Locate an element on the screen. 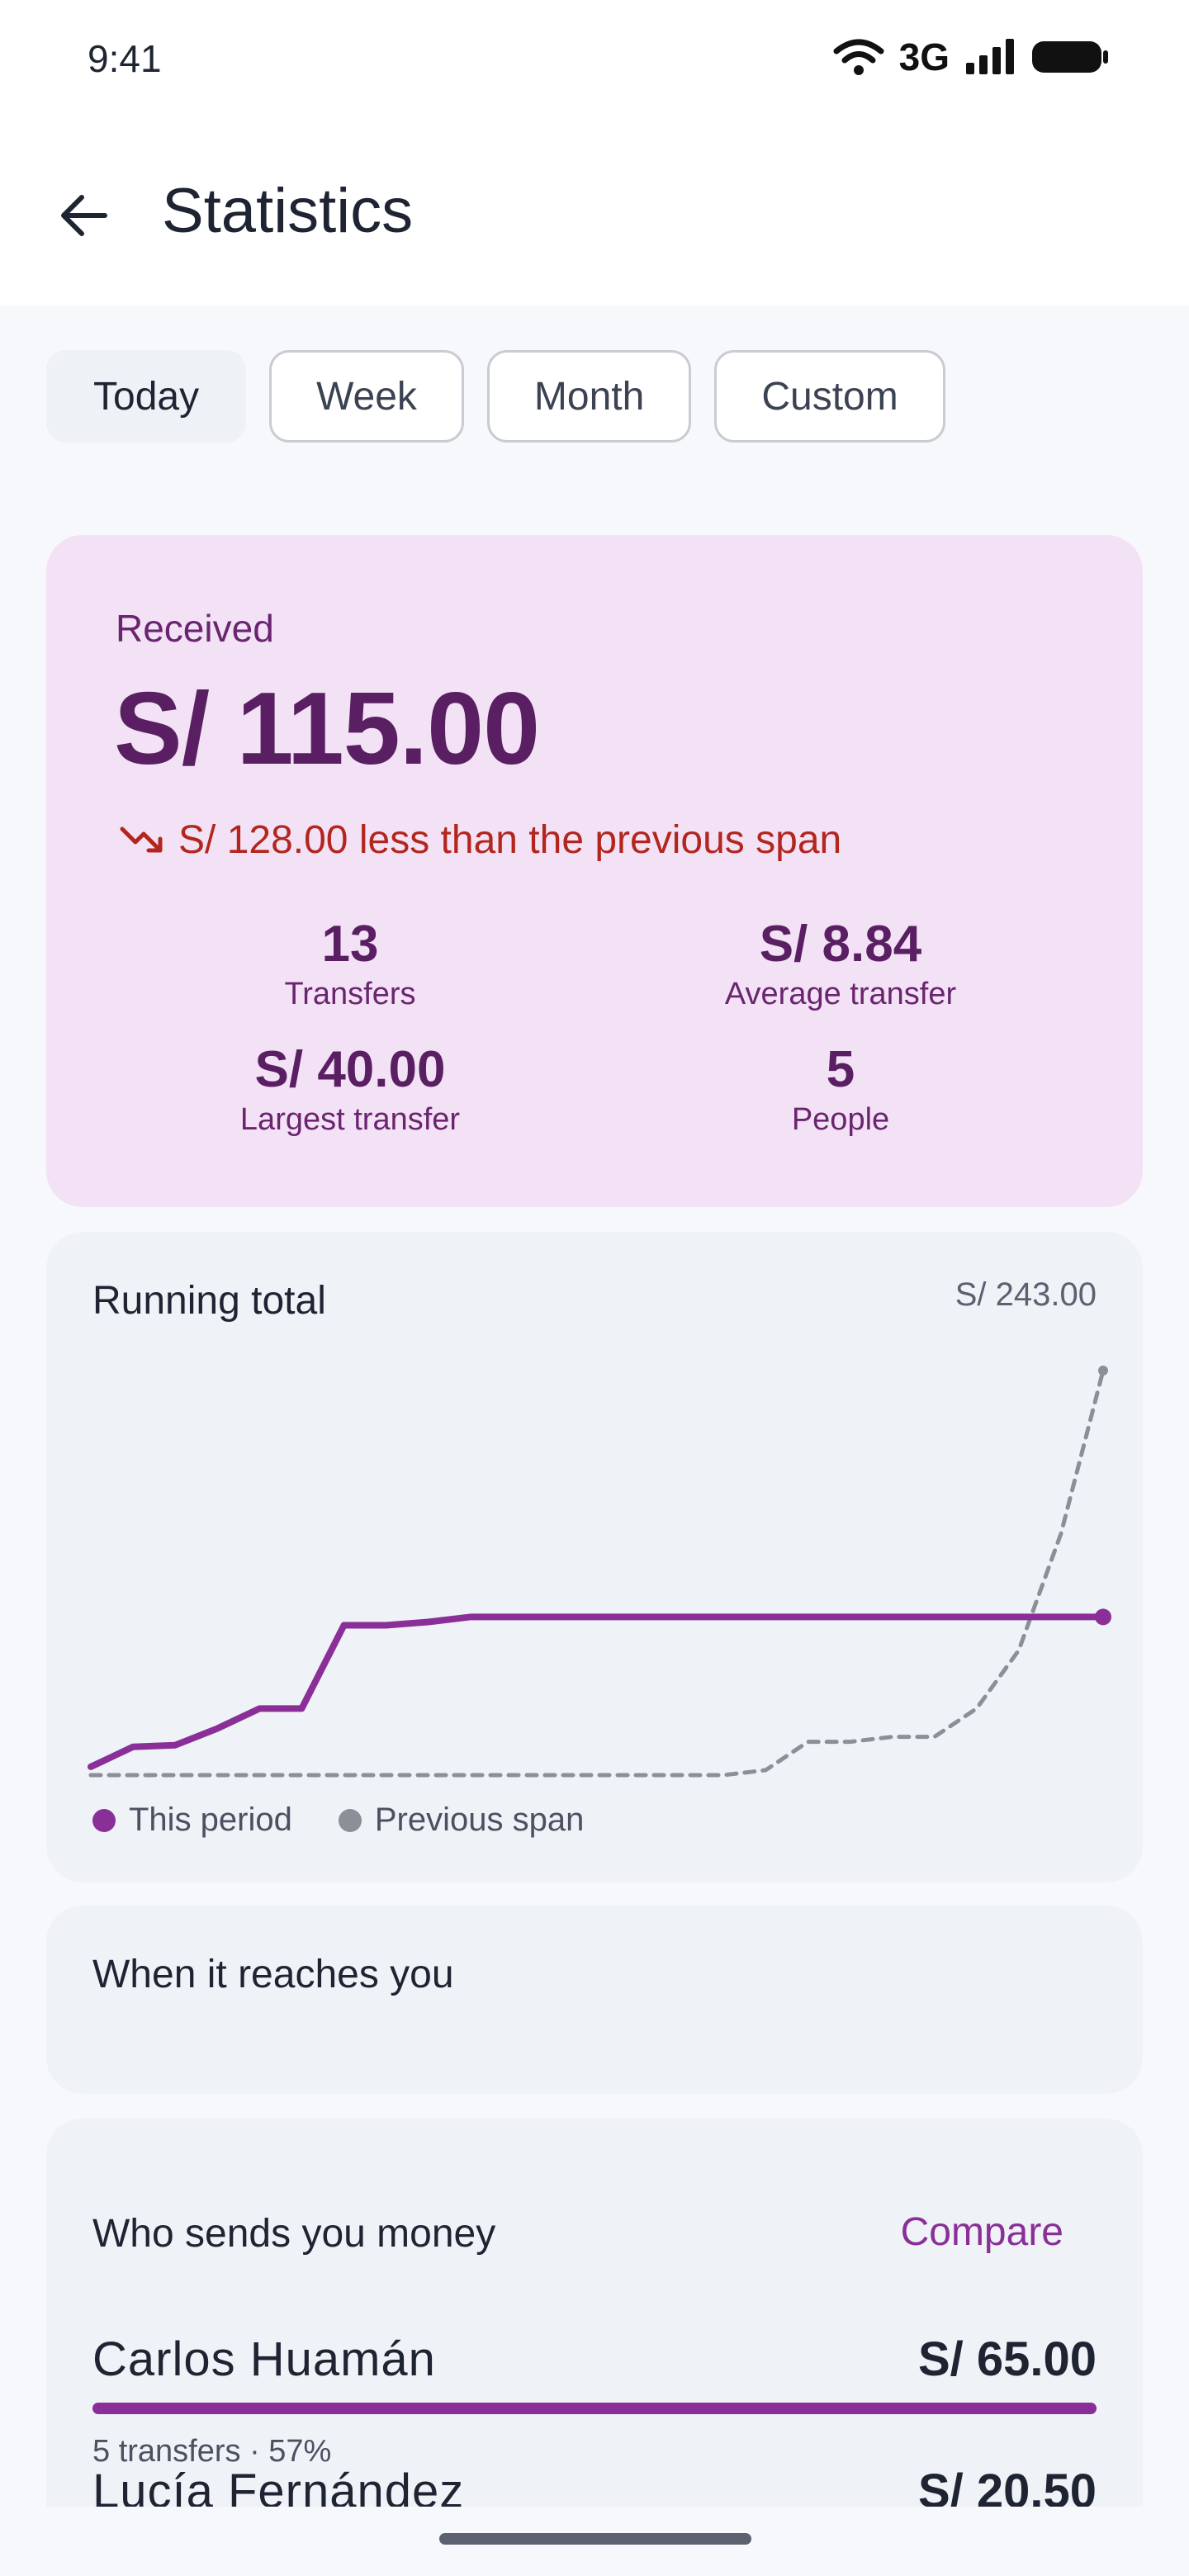  received-label: Received is located at coordinates (195, 628).